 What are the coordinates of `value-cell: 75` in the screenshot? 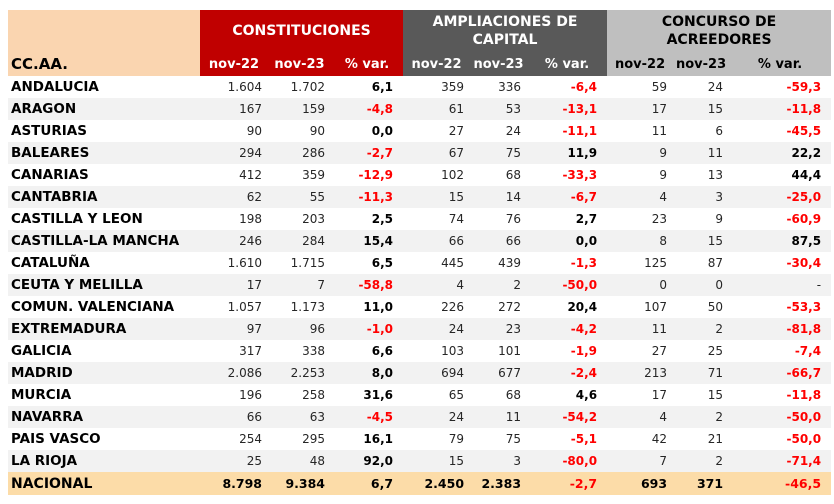 It's located at (513, 439).